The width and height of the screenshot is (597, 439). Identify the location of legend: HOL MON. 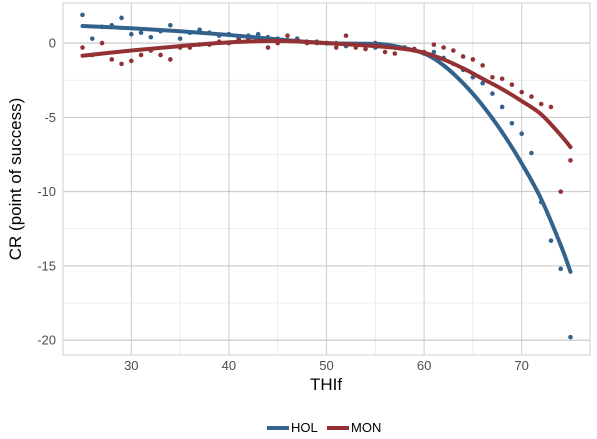
(324, 427).